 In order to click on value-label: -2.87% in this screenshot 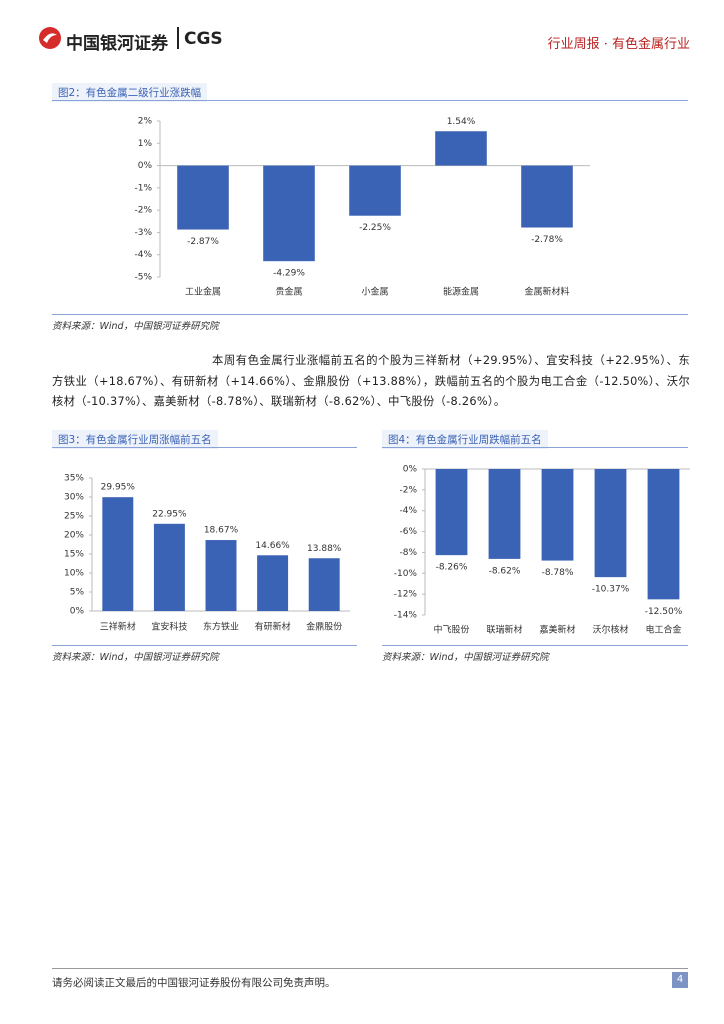, I will do `click(203, 242)`.